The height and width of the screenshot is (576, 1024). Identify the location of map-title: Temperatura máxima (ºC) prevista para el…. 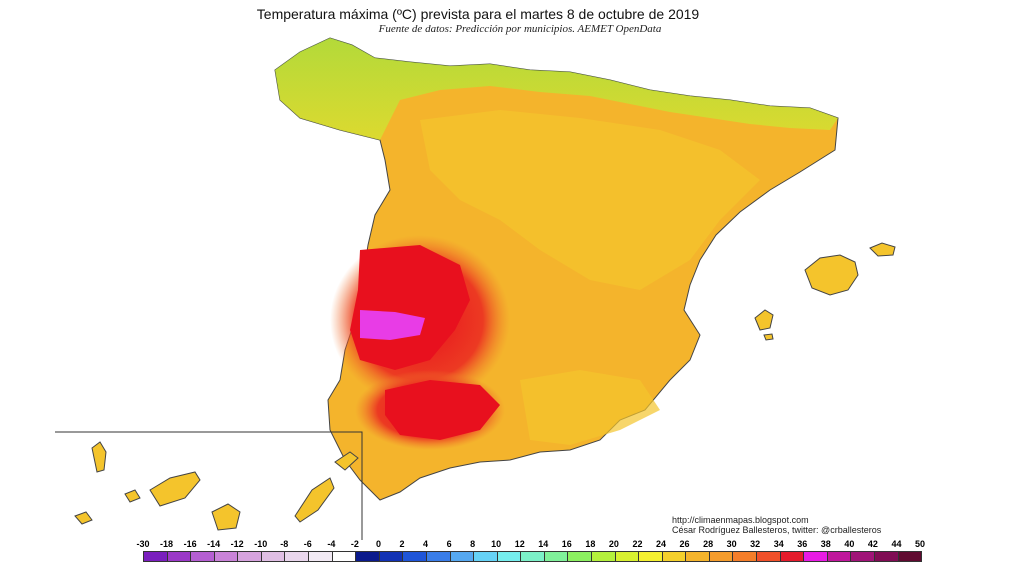
(478, 14).